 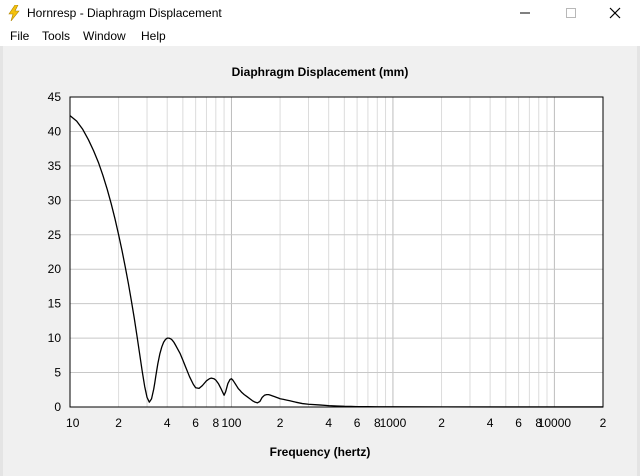 I want to click on y-tick-label: 25, so click(x=55, y=235).